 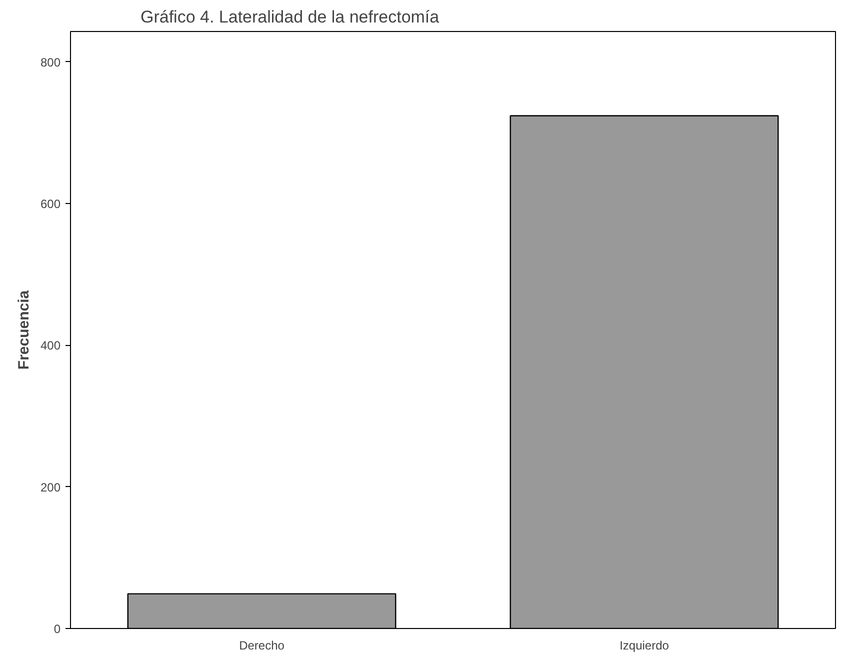 I want to click on y-tick-label: 600, so click(x=50, y=204).